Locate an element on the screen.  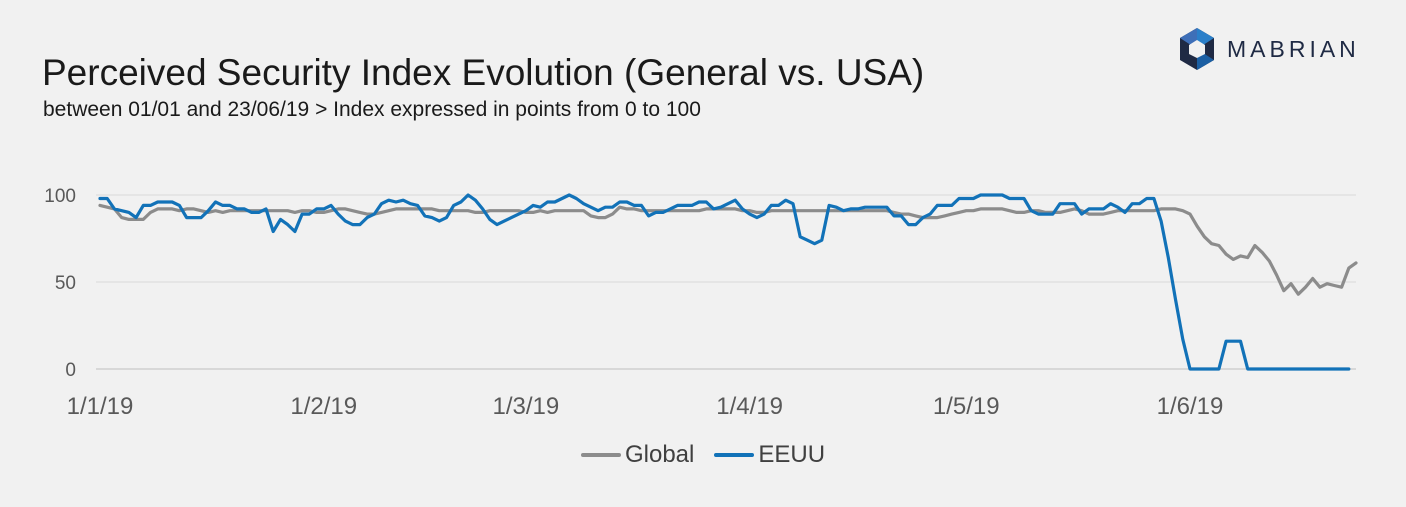
legend-label-eeuu: EEUU is located at coordinates (792, 454).